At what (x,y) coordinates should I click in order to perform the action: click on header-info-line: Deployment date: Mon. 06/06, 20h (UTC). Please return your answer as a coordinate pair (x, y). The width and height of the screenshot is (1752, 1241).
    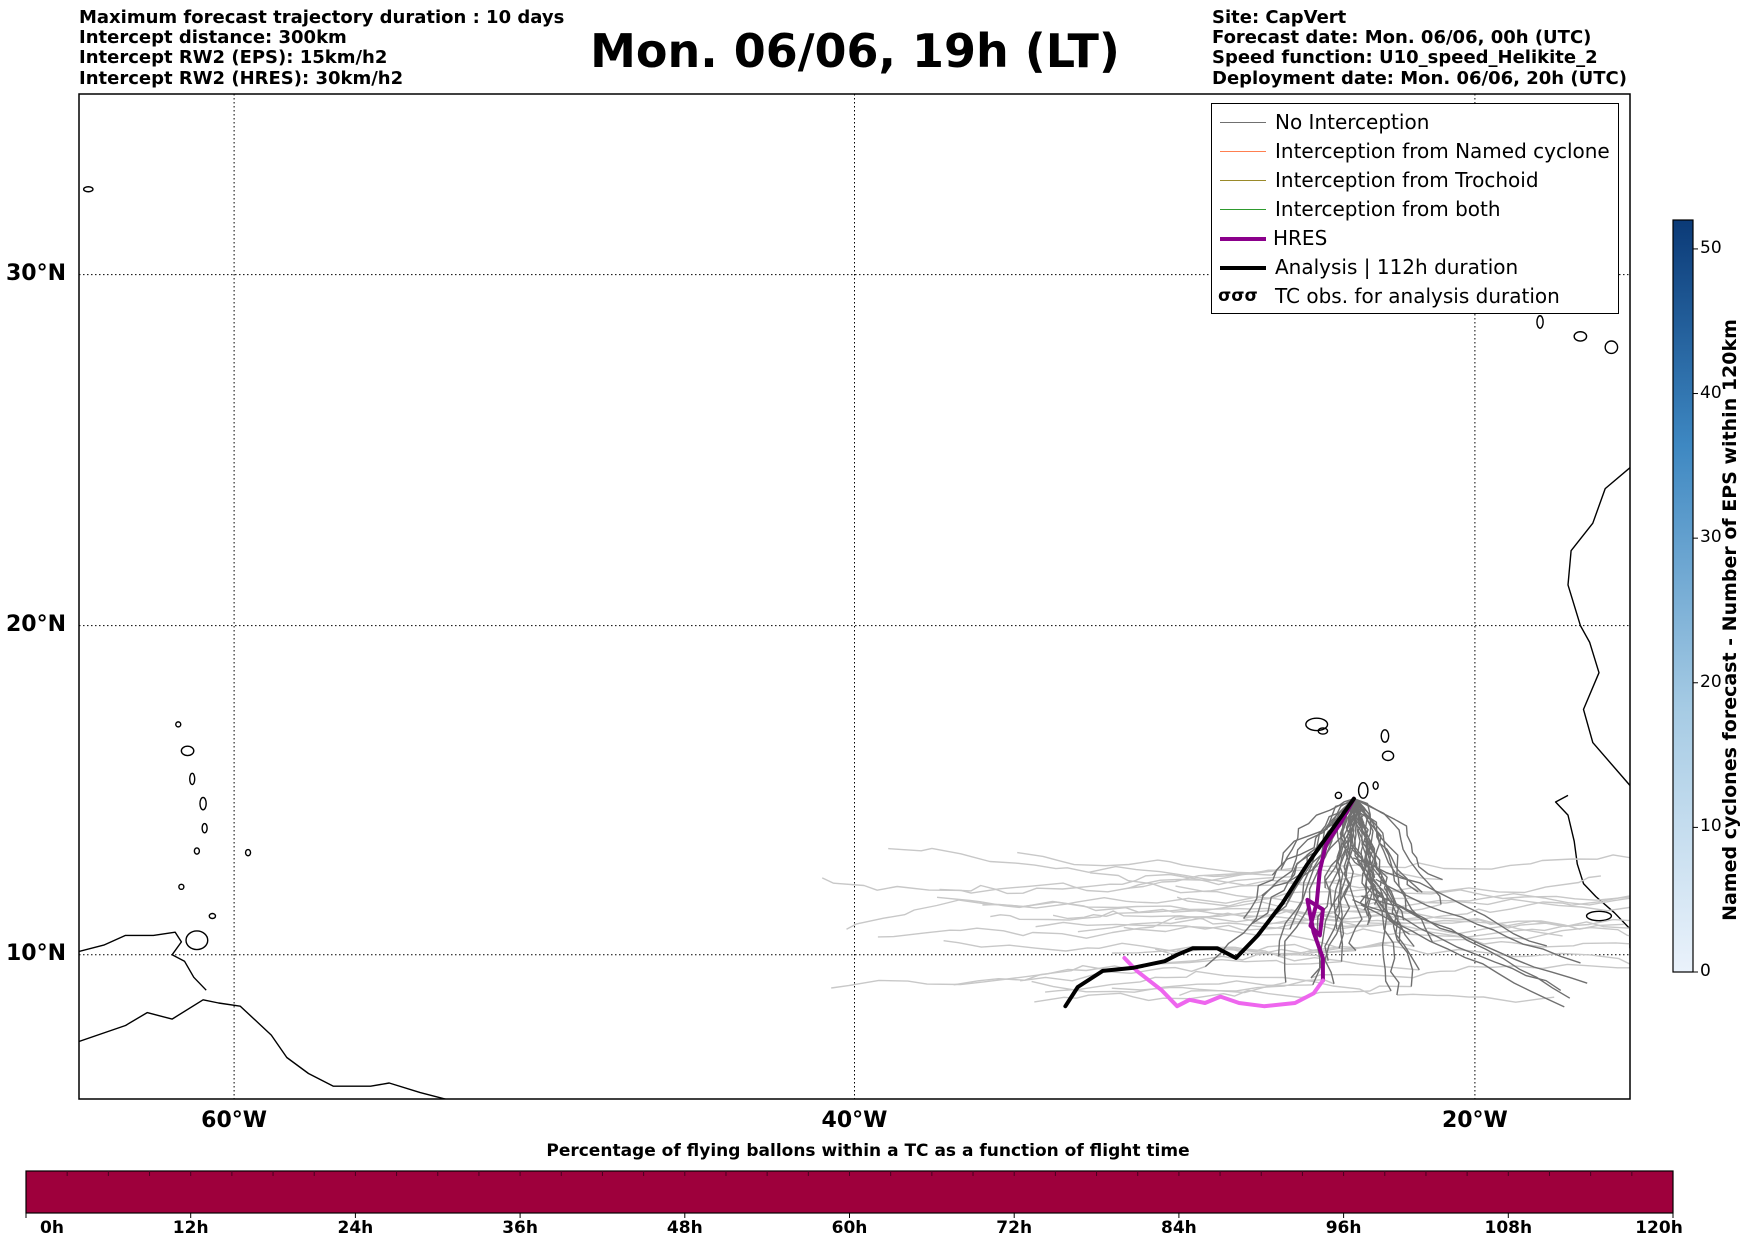
    Looking at the image, I should click on (1419, 78).